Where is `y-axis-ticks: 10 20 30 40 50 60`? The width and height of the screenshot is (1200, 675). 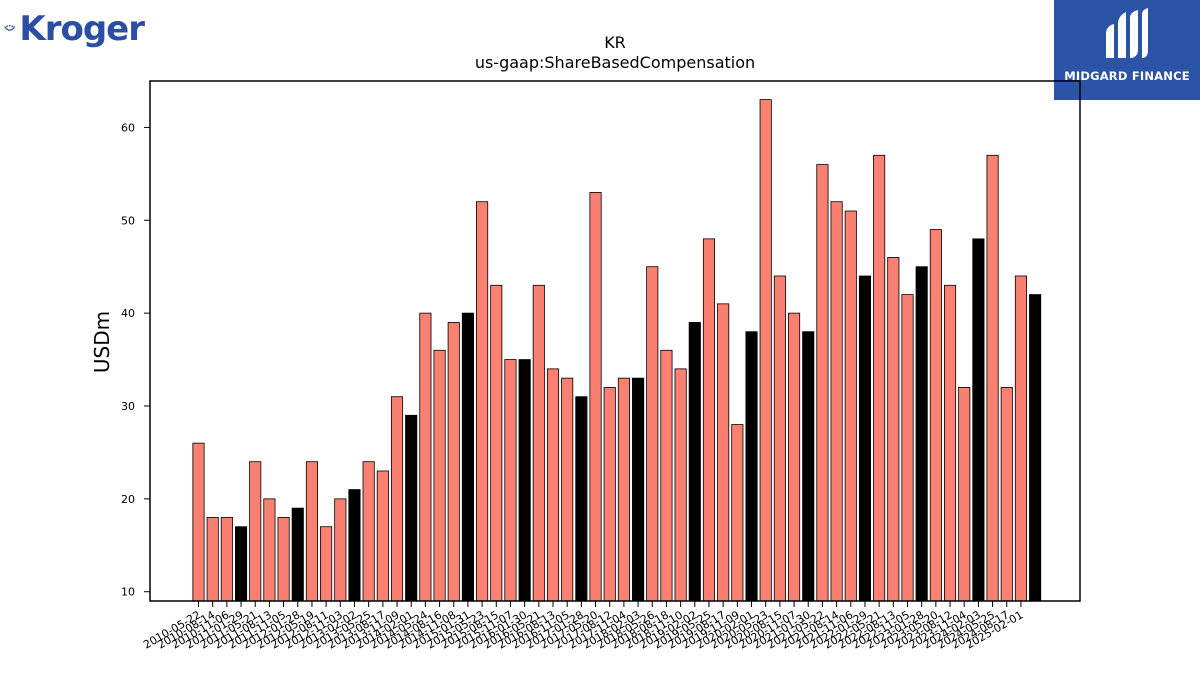 y-axis-ticks: 10 20 30 40 50 60 is located at coordinates (135, 360).